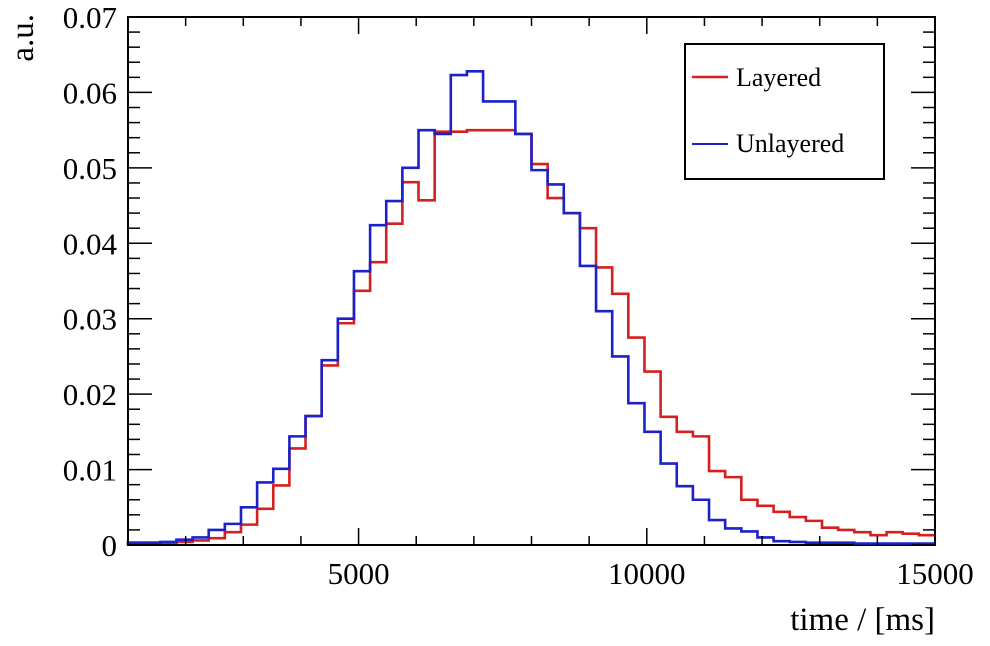 The height and width of the screenshot is (646, 990). What do you see at coordinates (90, 319) in the screenshot?
I see `y-tick-label: 0.03` at bounding box center [90, 319].